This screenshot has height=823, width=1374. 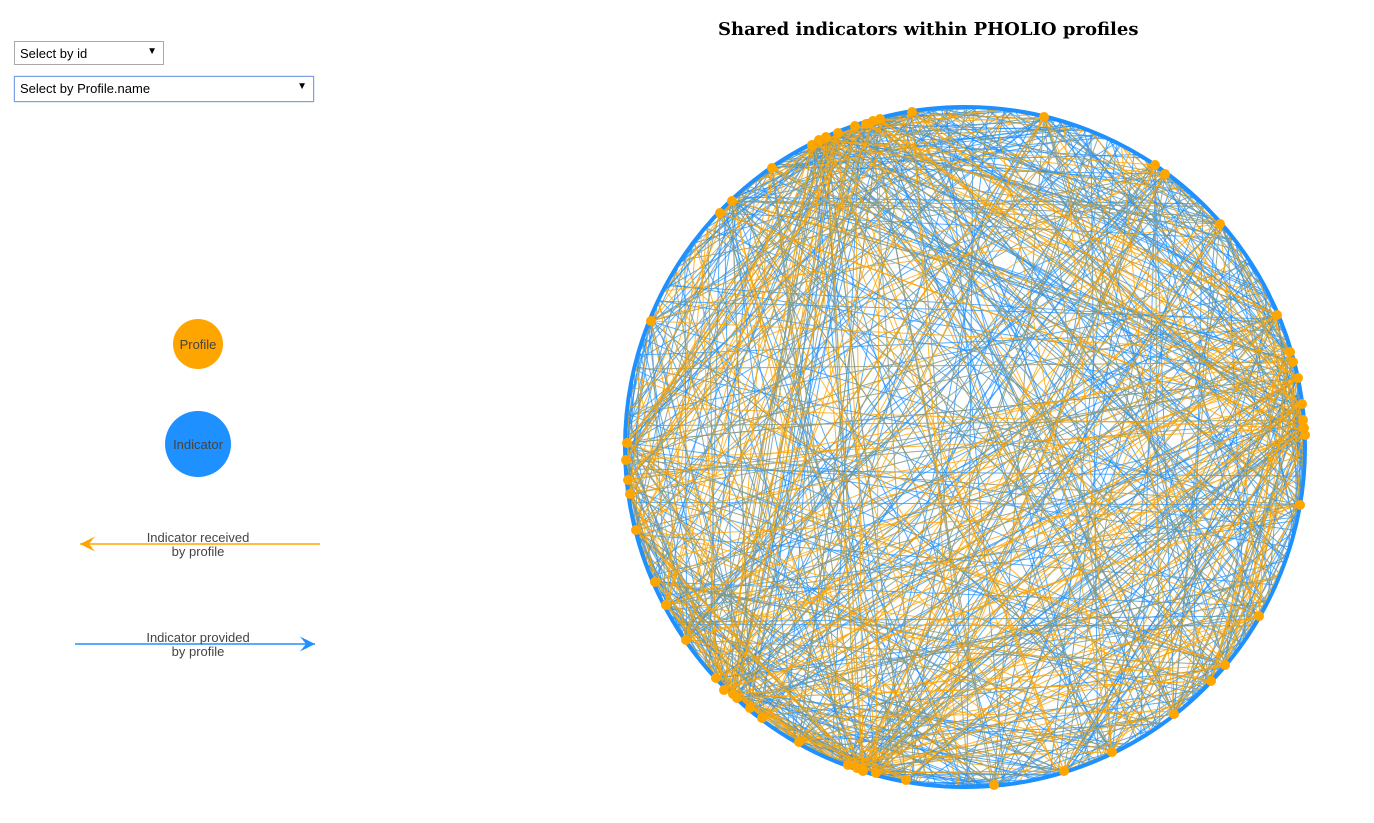 I want to click on select-by-profile-name-dropdown: Select by Profile.name ▼, so click(x=164, y=89).